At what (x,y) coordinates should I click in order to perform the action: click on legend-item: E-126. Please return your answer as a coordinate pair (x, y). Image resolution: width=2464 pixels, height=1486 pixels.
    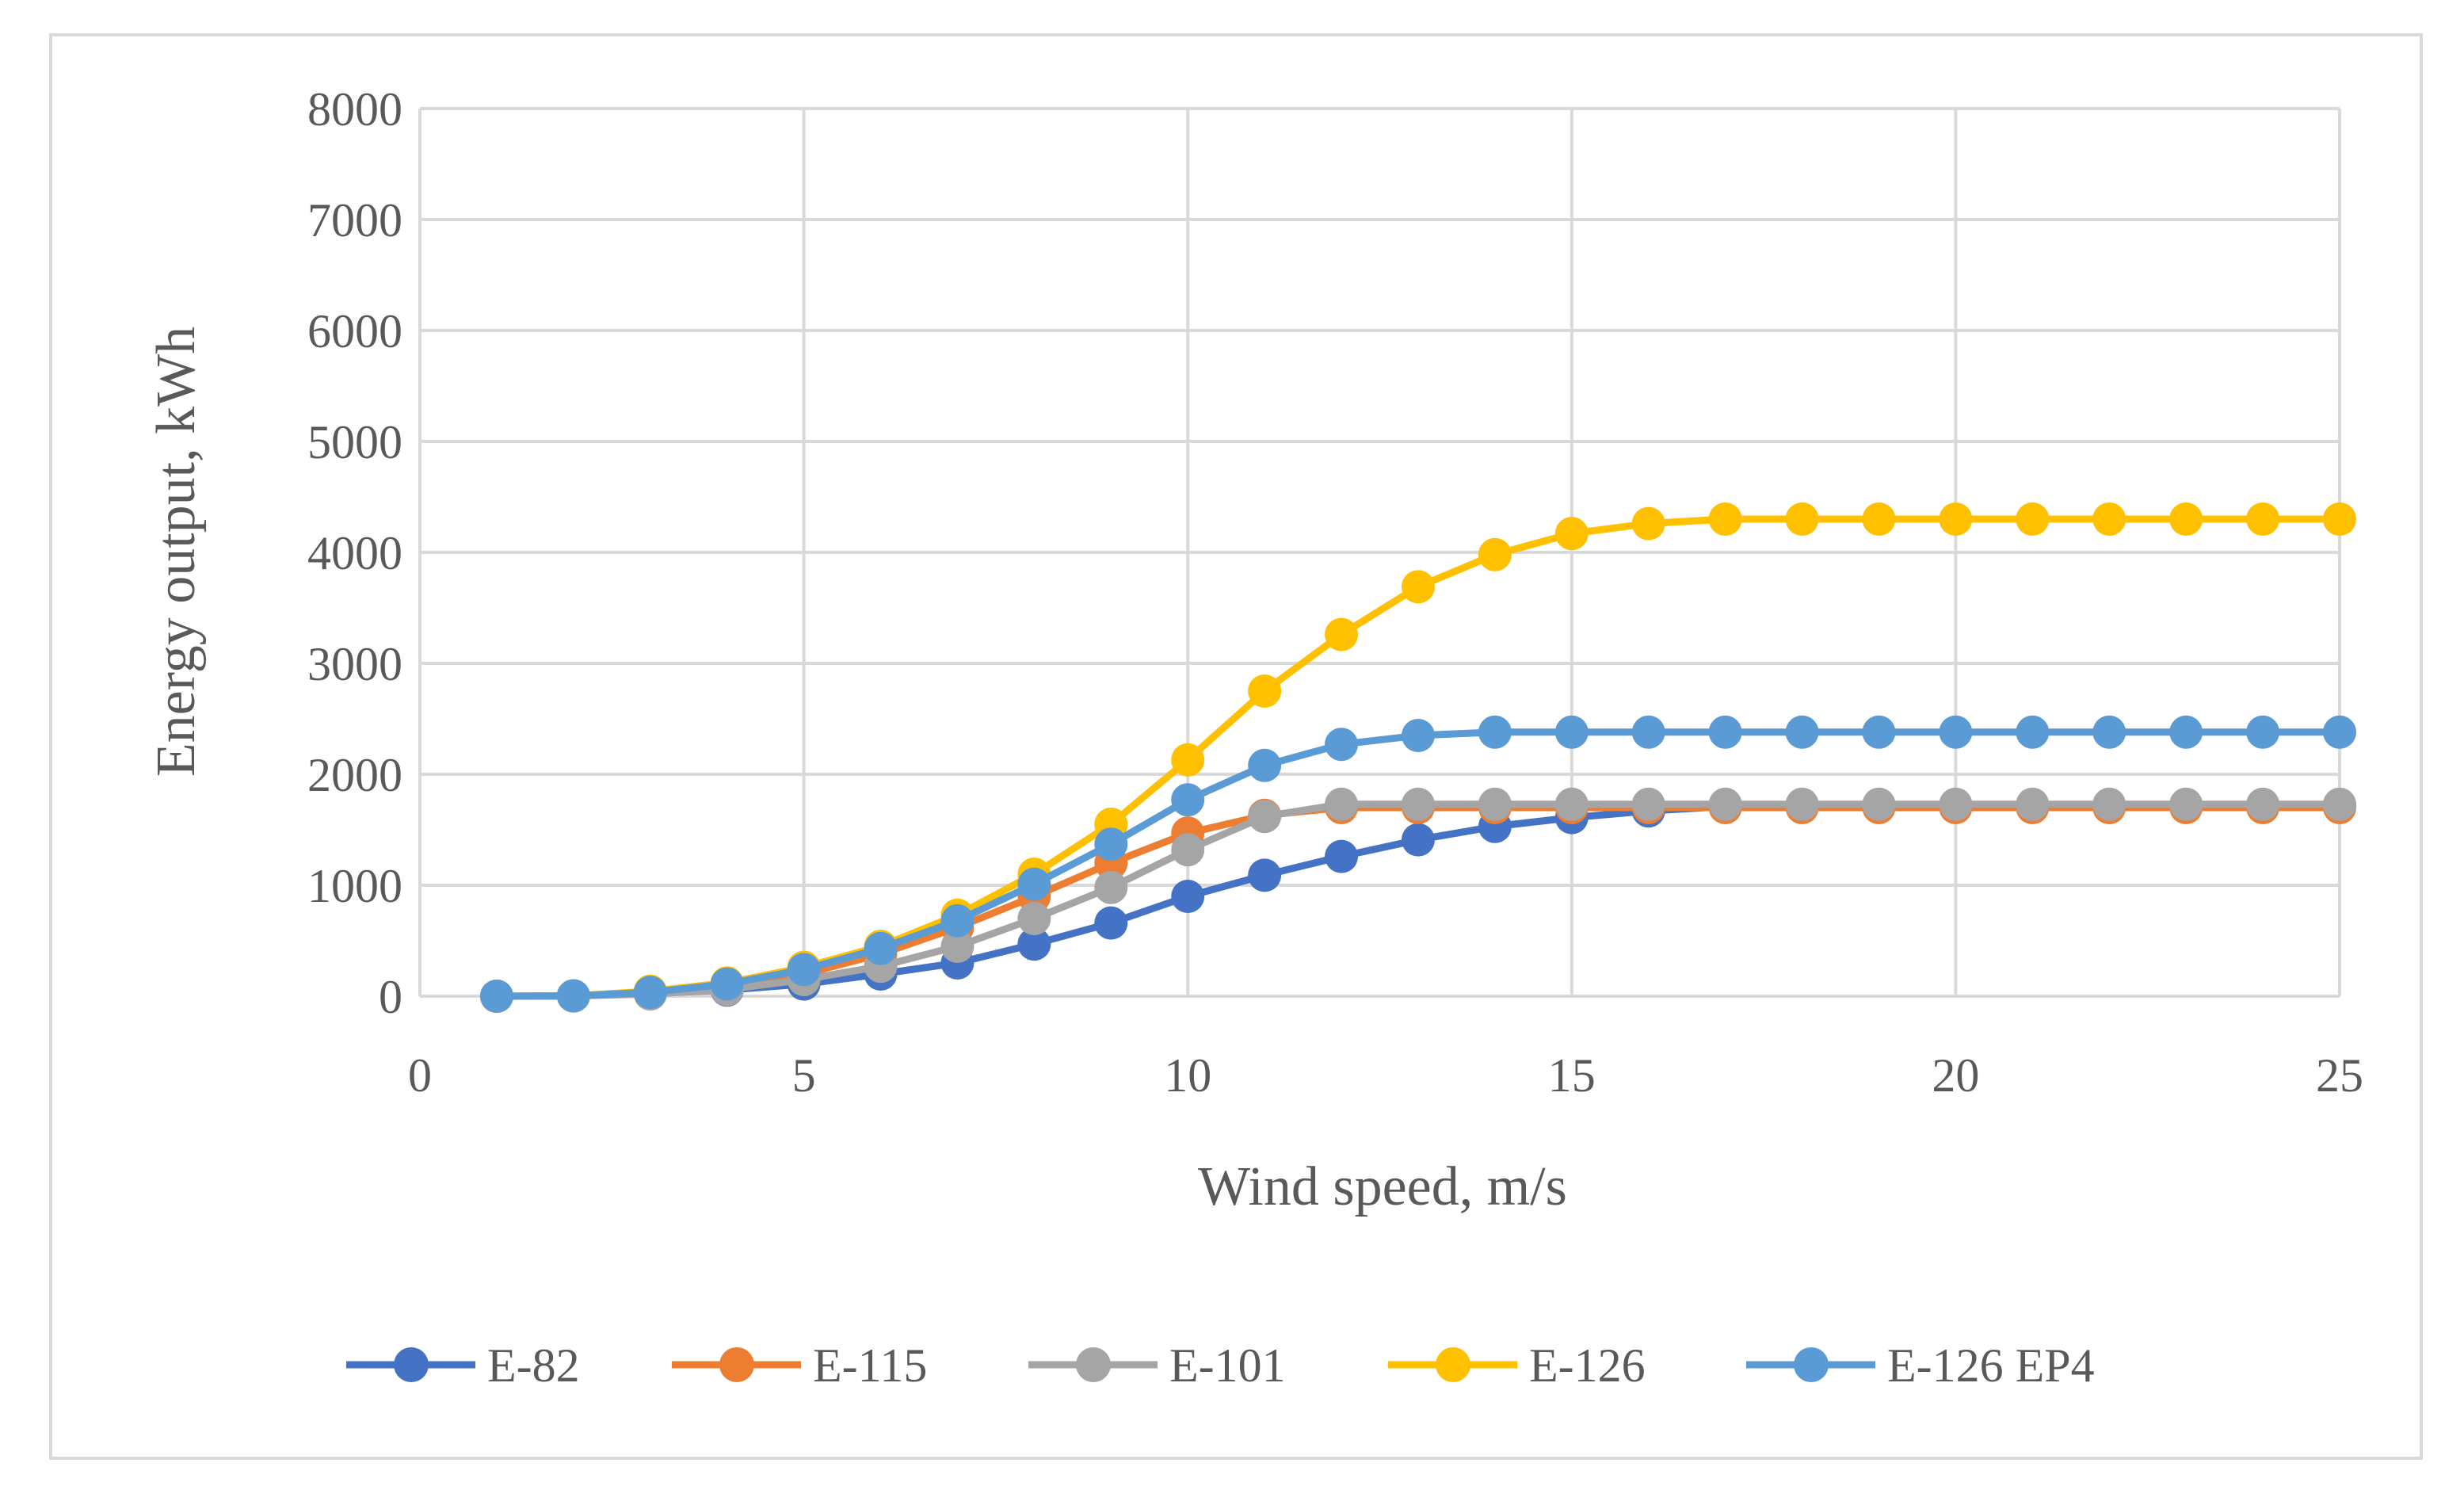
    Looking at the image, I should click on (1517, 1365).